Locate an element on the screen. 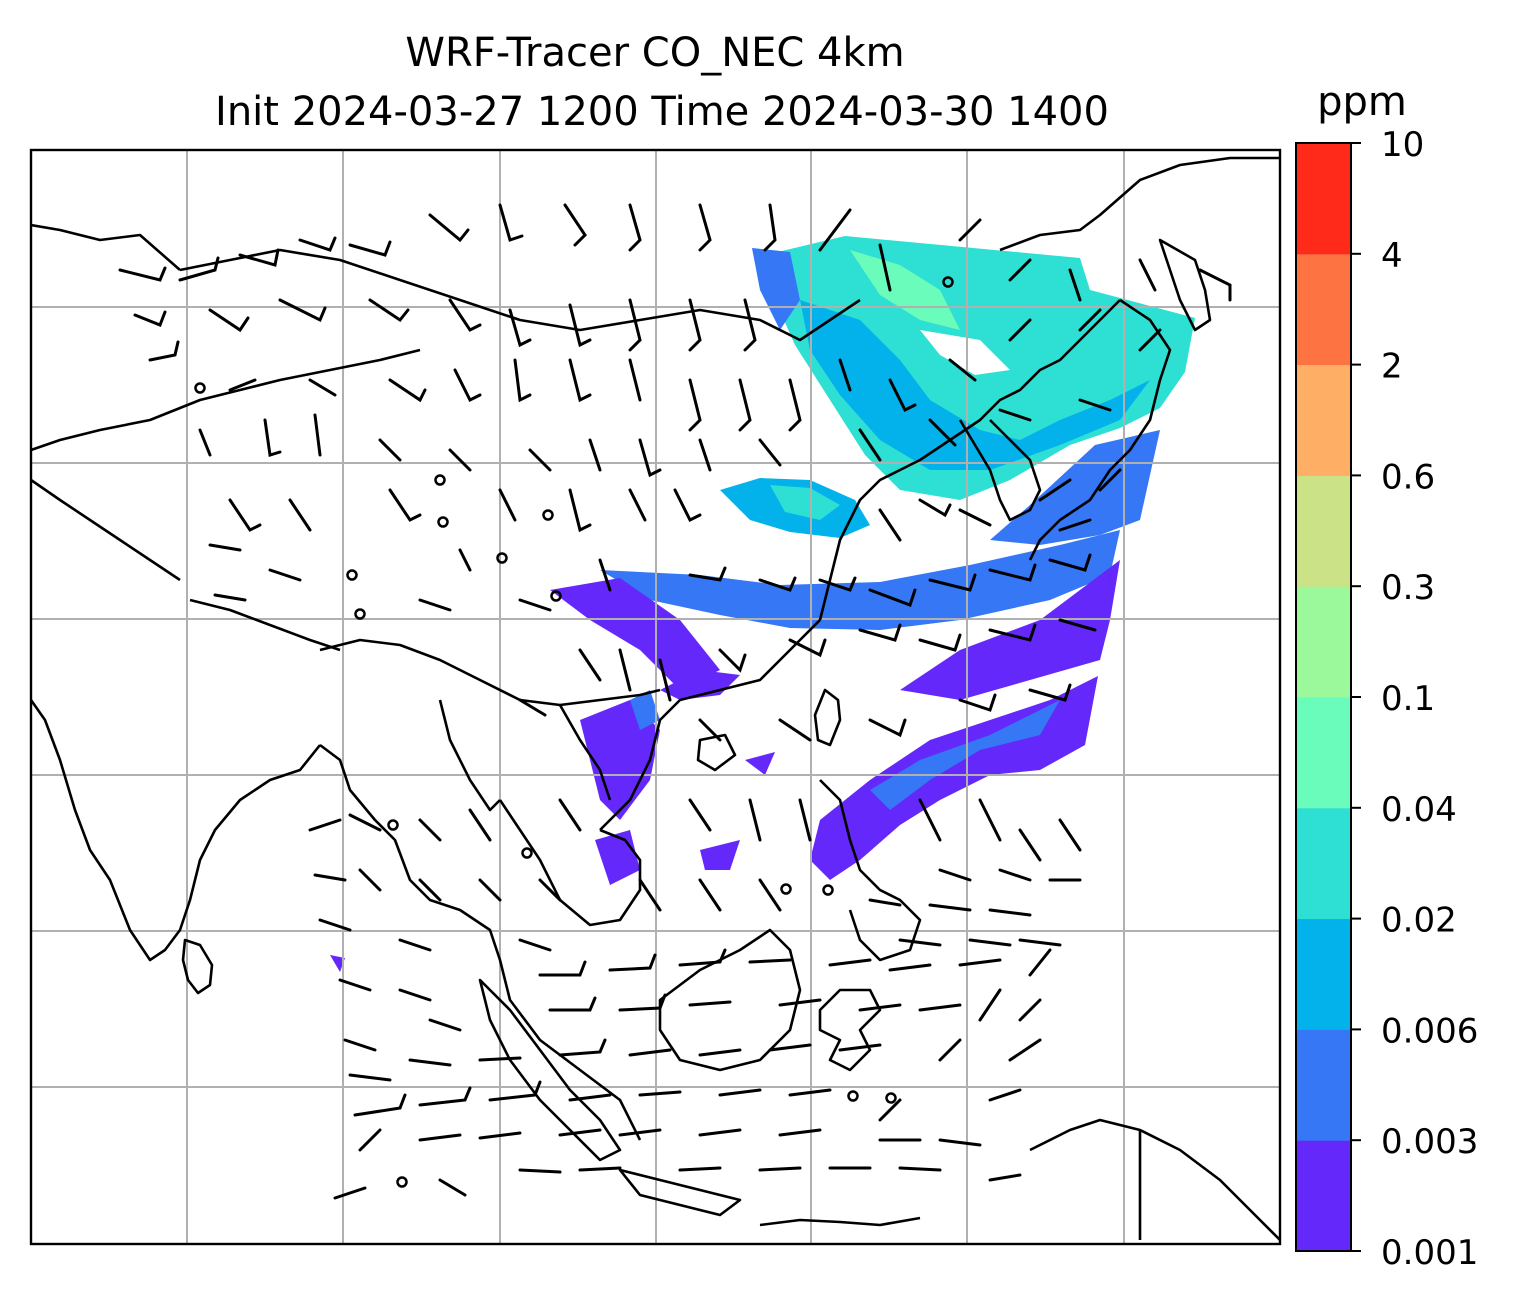 The width and height of the screenshot is (1528, 1306). coastline-new-guinea is located at coordinates (1154, 1179).